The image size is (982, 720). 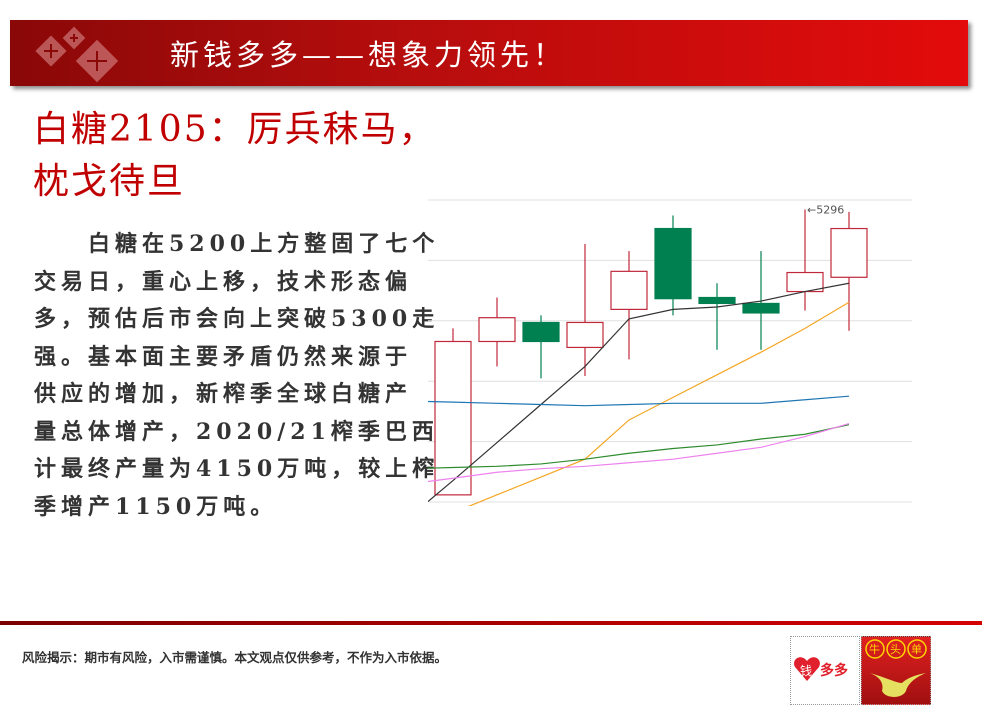 I want to click on body-line: 交易日，重心上移，技术形态偏, so click(x=223, y=281).